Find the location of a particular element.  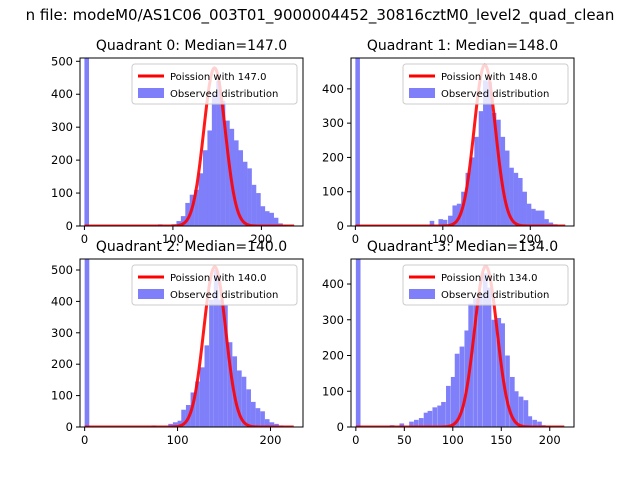

panel-title: Quadrant 0: Median=147.0 is located at coordinates (191, 46).